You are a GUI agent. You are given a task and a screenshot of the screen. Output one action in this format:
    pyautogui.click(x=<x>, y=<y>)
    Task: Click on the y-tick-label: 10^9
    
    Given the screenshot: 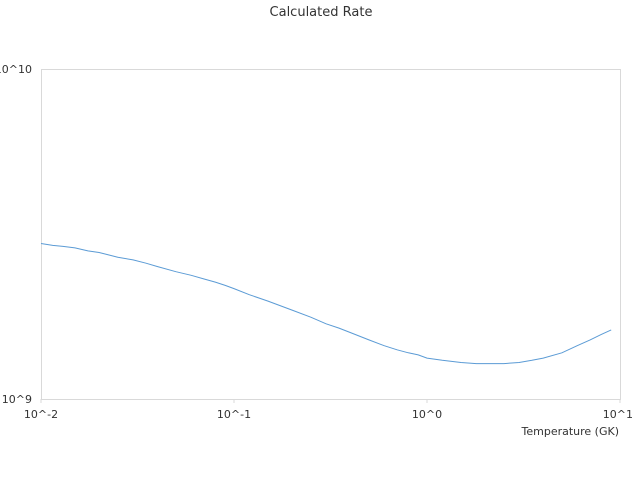 What is the action you would take?
    pyautogui.click(x=17, y=399)
    